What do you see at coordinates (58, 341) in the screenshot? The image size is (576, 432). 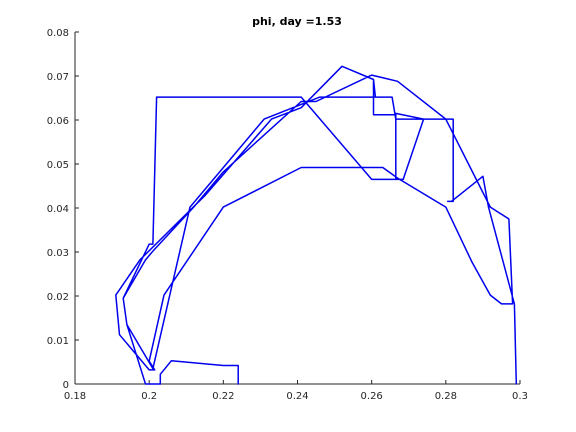 I see `y-tick-label: 0.01` at bounding box center [58, 341].